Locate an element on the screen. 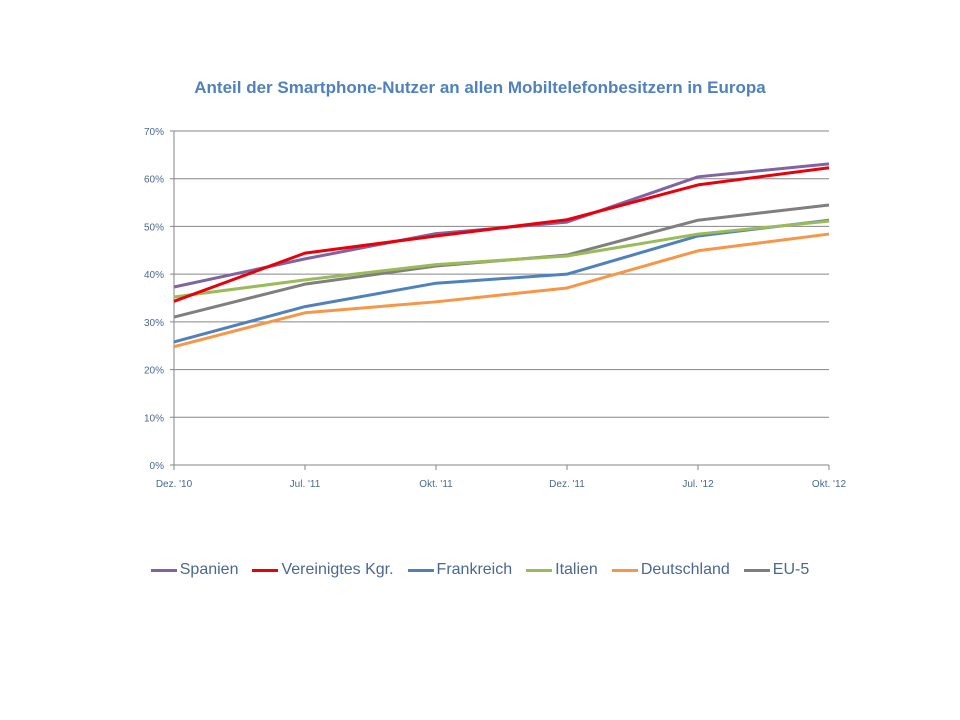 This screenshot has width=960, height=720. y-tick-label: 10% is located at coordinates (154, 418).